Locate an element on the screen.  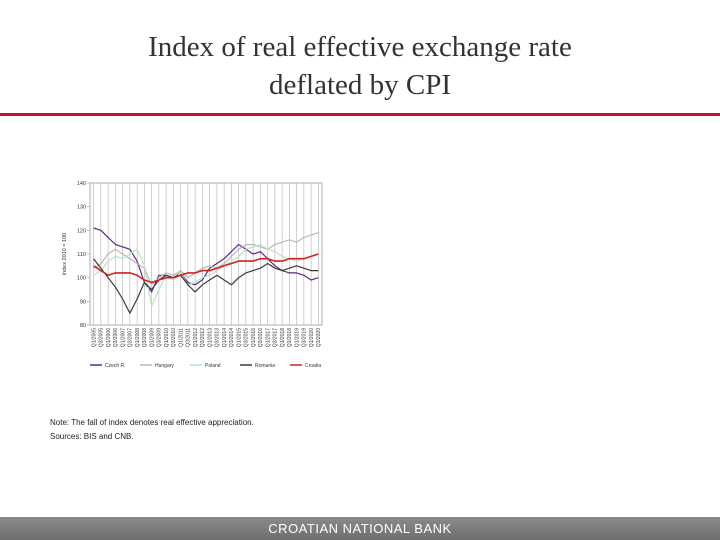
x-tick-label: Q1/2020 is located at coordinates (312, 337).